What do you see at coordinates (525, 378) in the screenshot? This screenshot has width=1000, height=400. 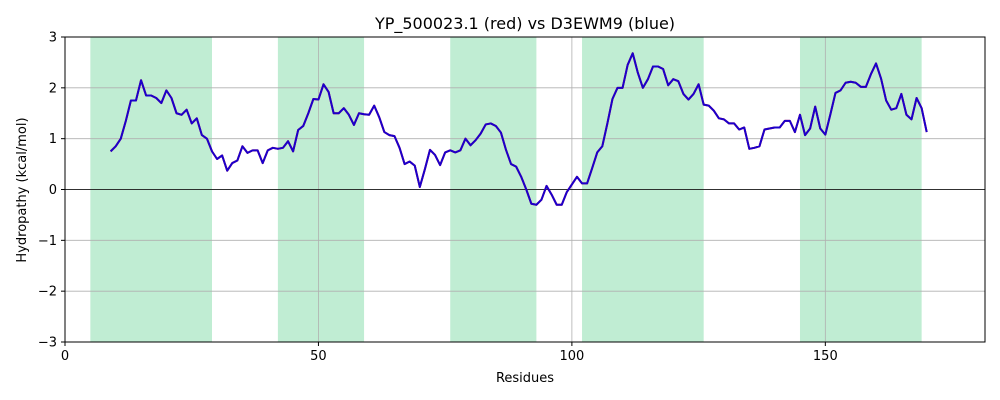 I see `x-axis-label: Residues` at bounding box center [525, 378].